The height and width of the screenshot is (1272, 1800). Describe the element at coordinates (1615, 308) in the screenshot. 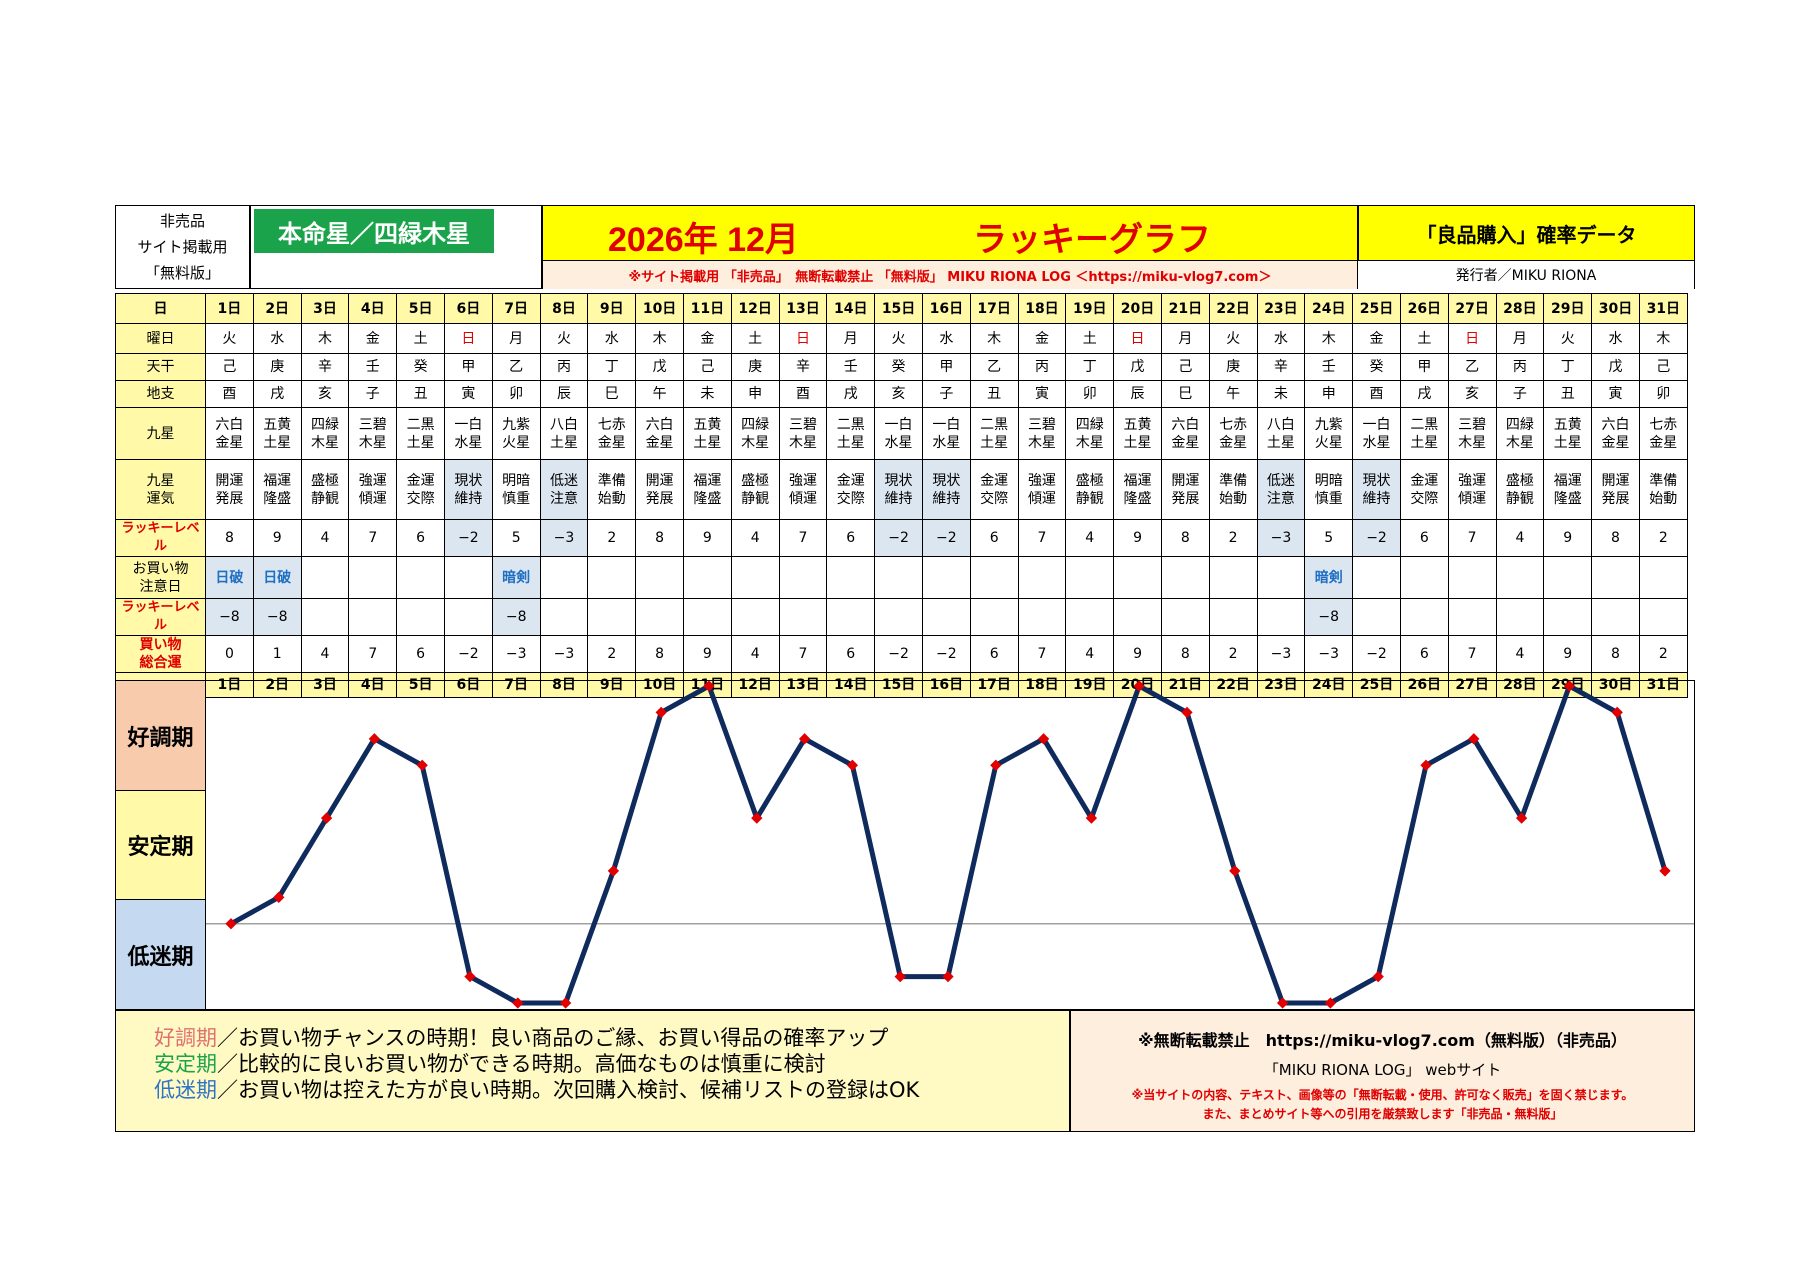

I see `day-cell: 30日` at that location.